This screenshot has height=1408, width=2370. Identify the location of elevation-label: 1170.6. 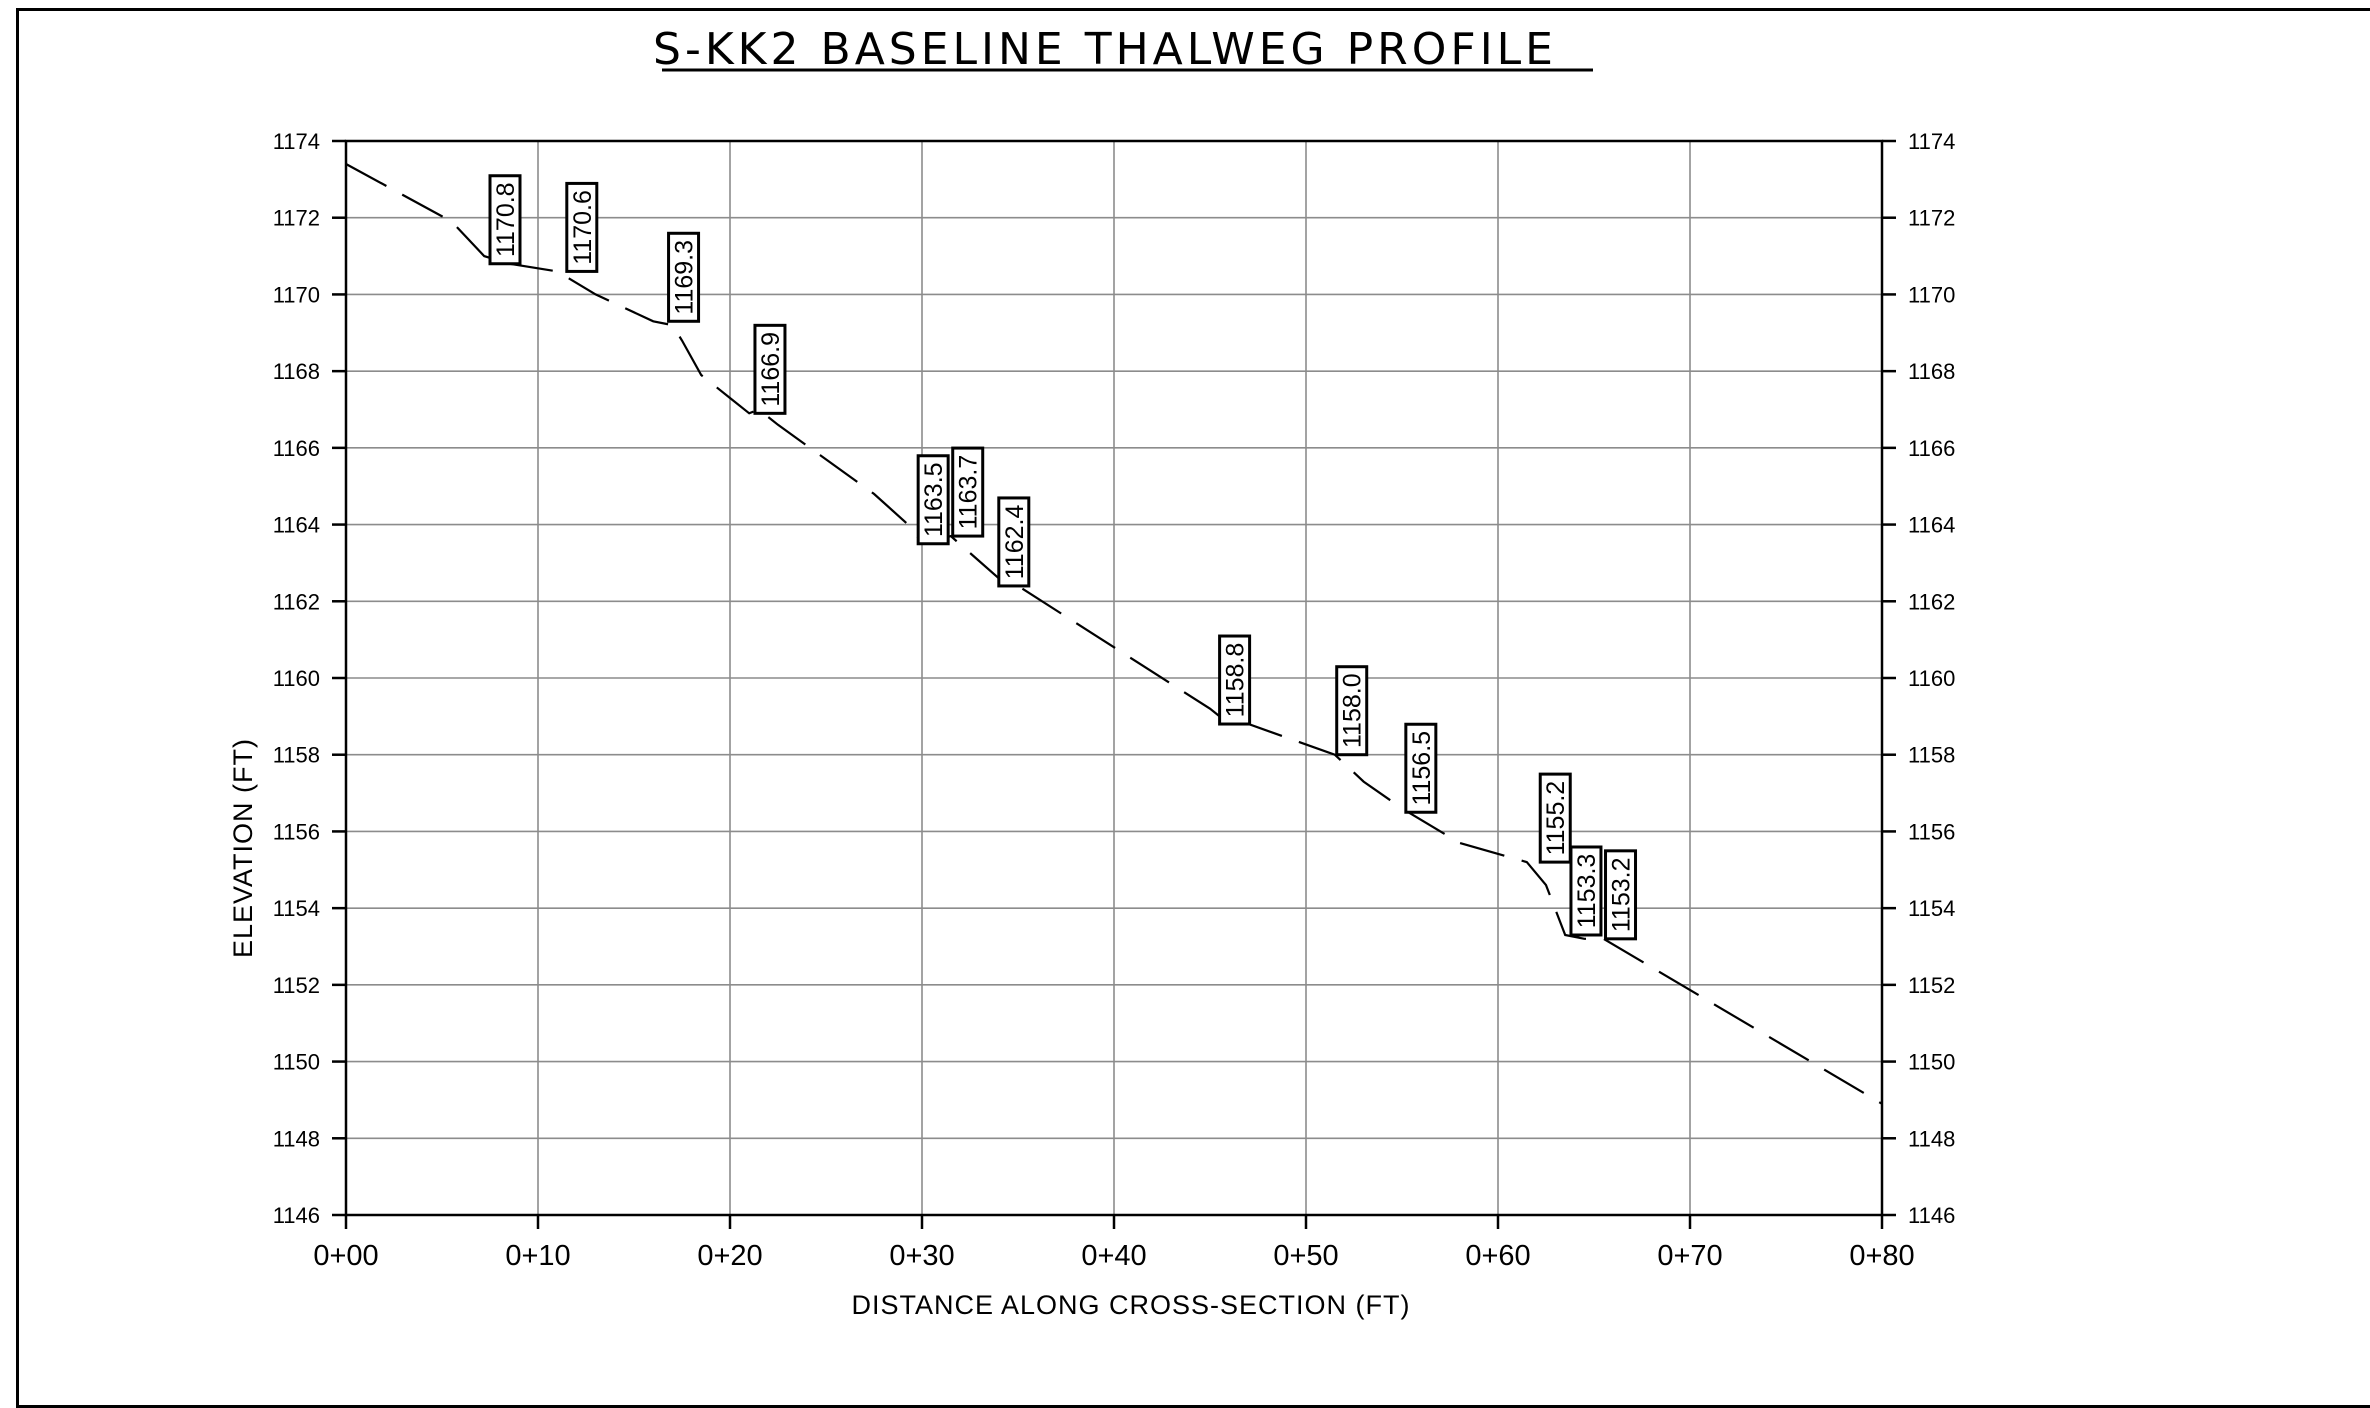
(582, 227).